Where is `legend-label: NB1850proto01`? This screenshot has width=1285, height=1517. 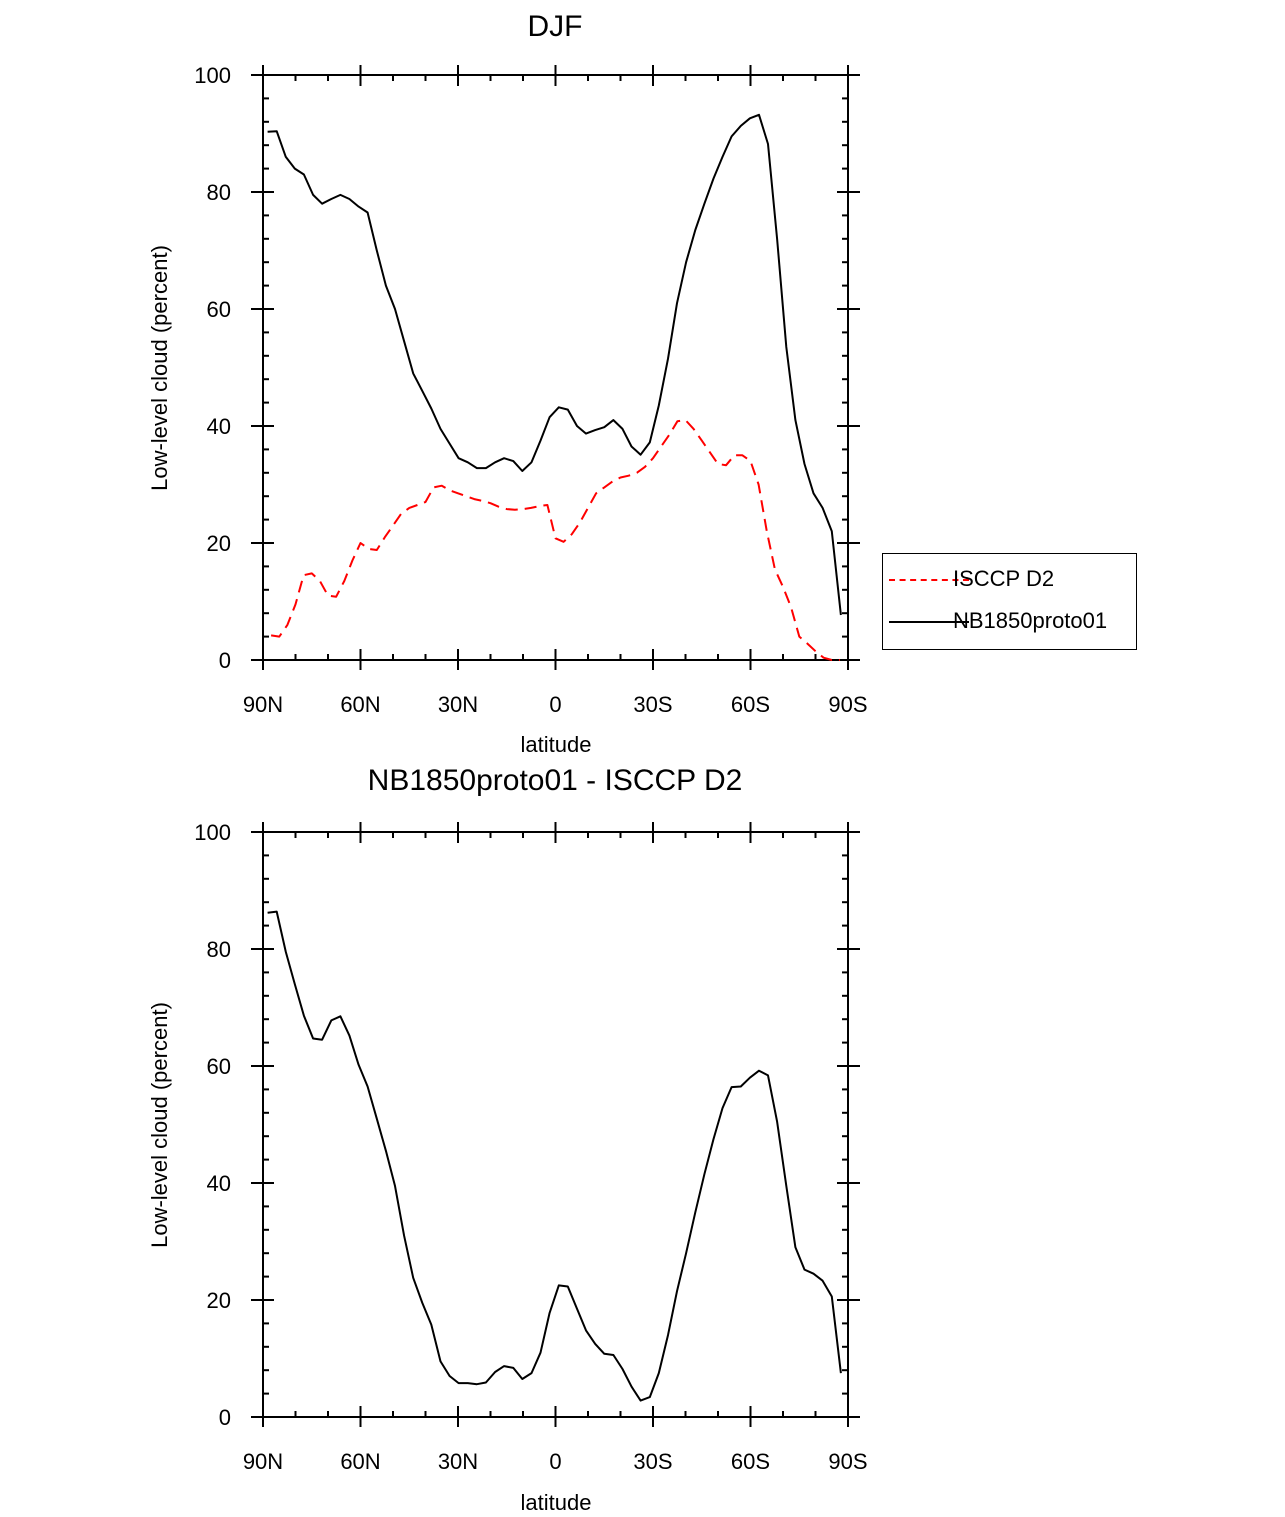
legend-label: NB1850proto01 is located at coordinates (1030, 620).